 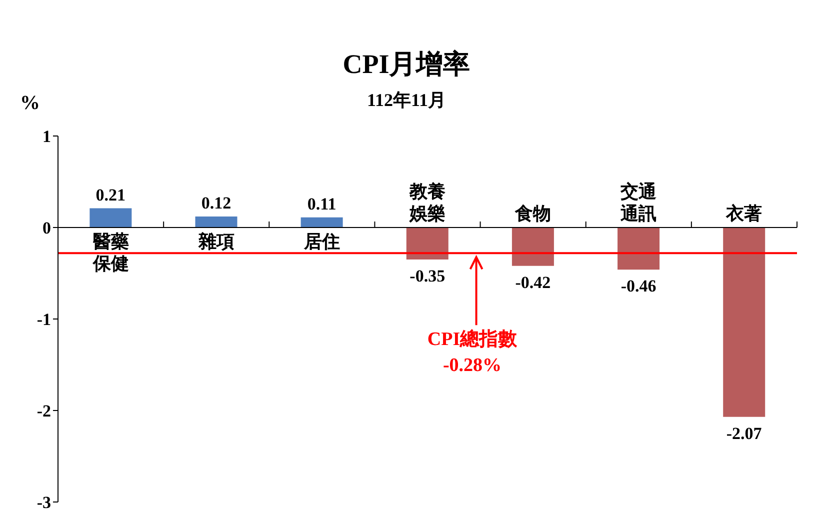 I want to click on data-label: -0.35, so click(x=428, y=276).